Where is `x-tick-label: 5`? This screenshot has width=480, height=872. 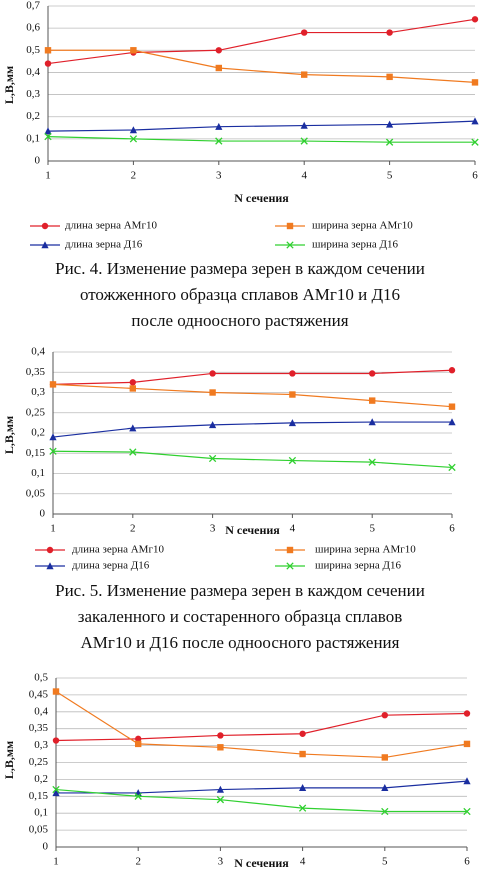
x-tick-label: 5 is located at coordinates (385, 862).